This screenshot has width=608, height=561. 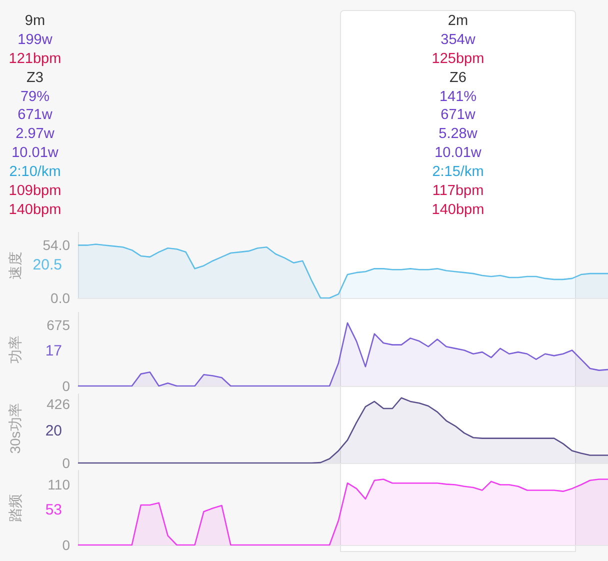 I want to click on text: Z6, so click(x=458, y=78).